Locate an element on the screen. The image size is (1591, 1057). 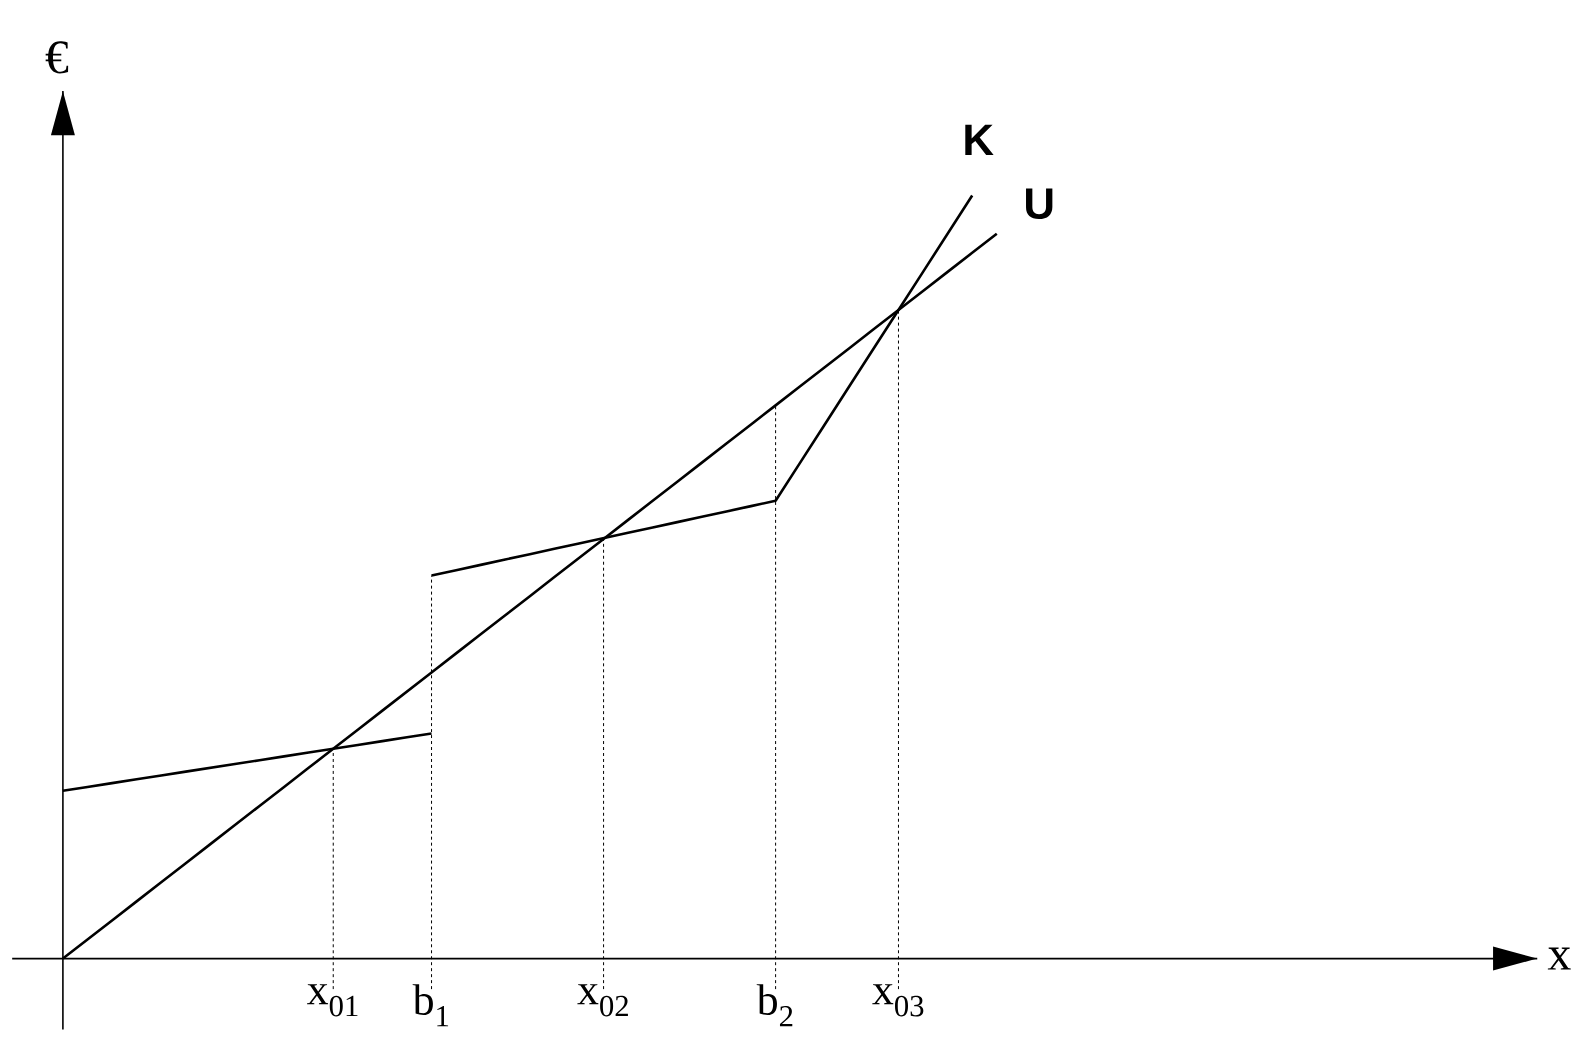
series-label: U is located at coordinates (1039, 204).